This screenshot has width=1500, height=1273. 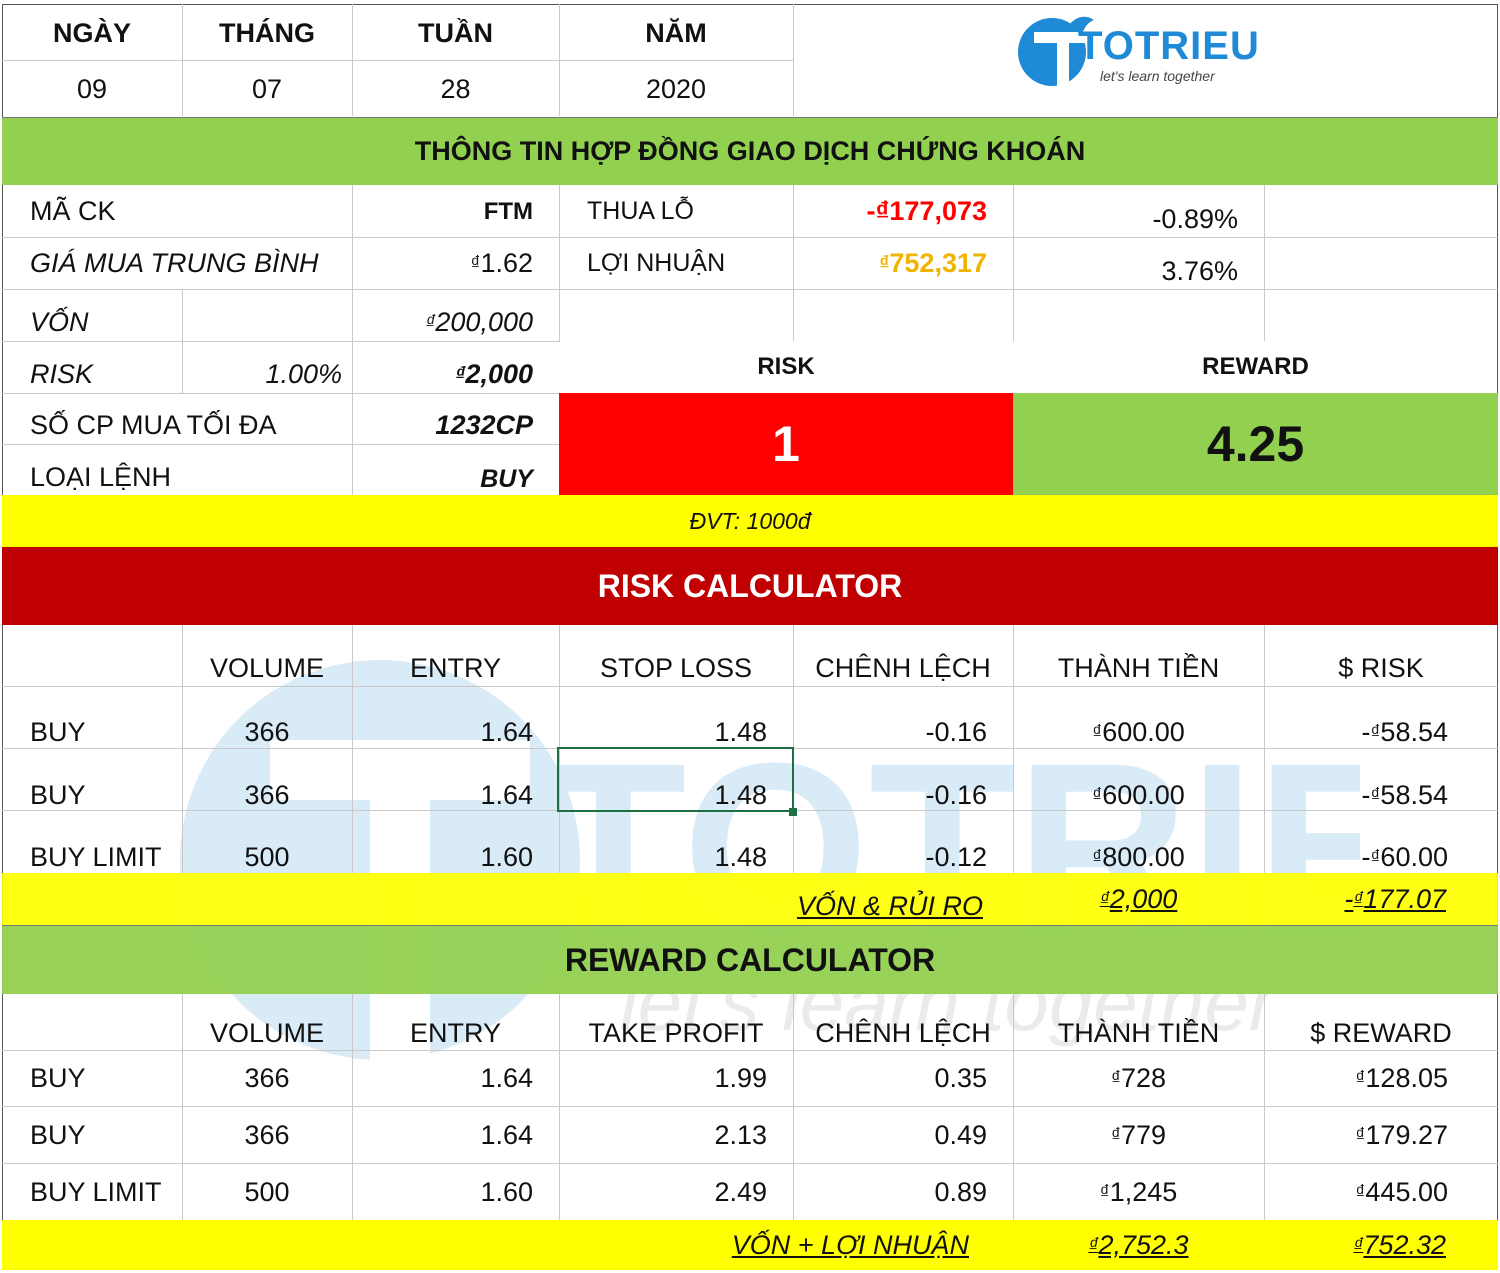 What do you see at coordinates (1199, 271) in the screenshot?
I see `profit-pct: 3.76%` at bounding box center [1199, 271].